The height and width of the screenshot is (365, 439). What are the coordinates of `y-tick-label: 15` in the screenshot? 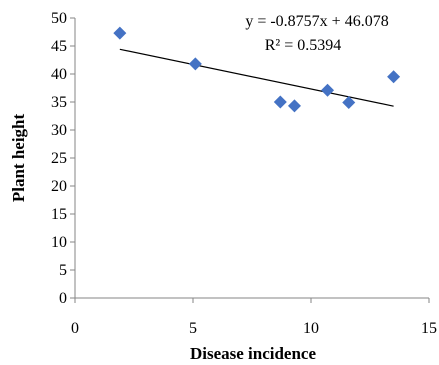 It's located at (59, 214).